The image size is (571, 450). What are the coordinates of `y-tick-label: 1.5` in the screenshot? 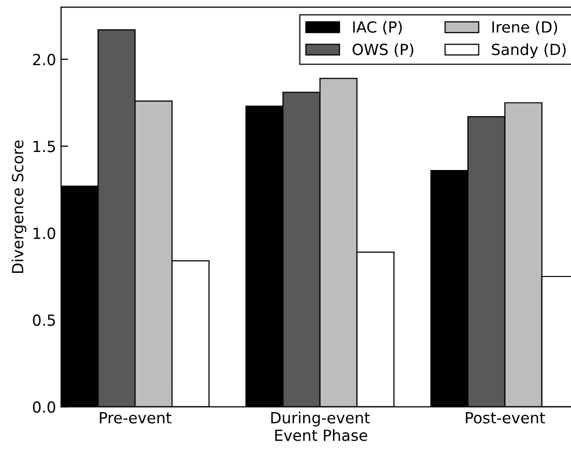 It's located at (44, 146).